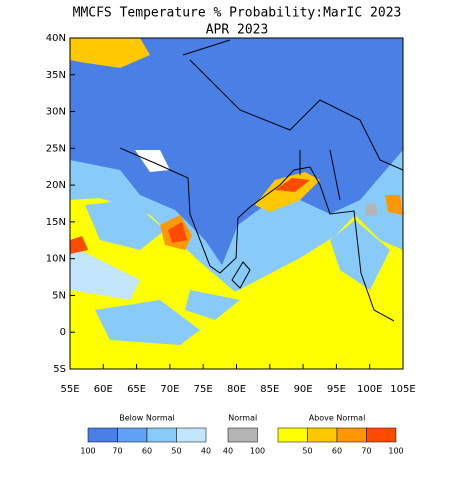  Describe the element at coordinates (63, 332) in the screenshot. I see `y-tick-label: 0` at that location.